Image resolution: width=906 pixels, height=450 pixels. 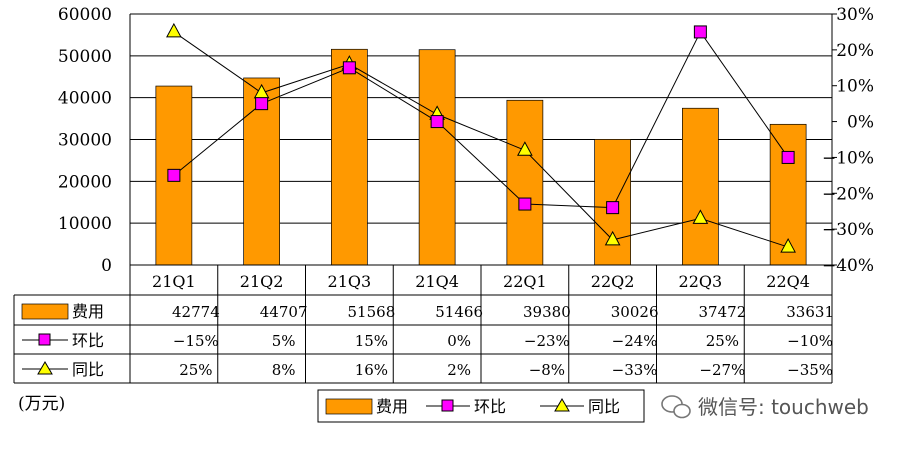 I want to click on row-yoy-marker, so click(x=45, y=368).